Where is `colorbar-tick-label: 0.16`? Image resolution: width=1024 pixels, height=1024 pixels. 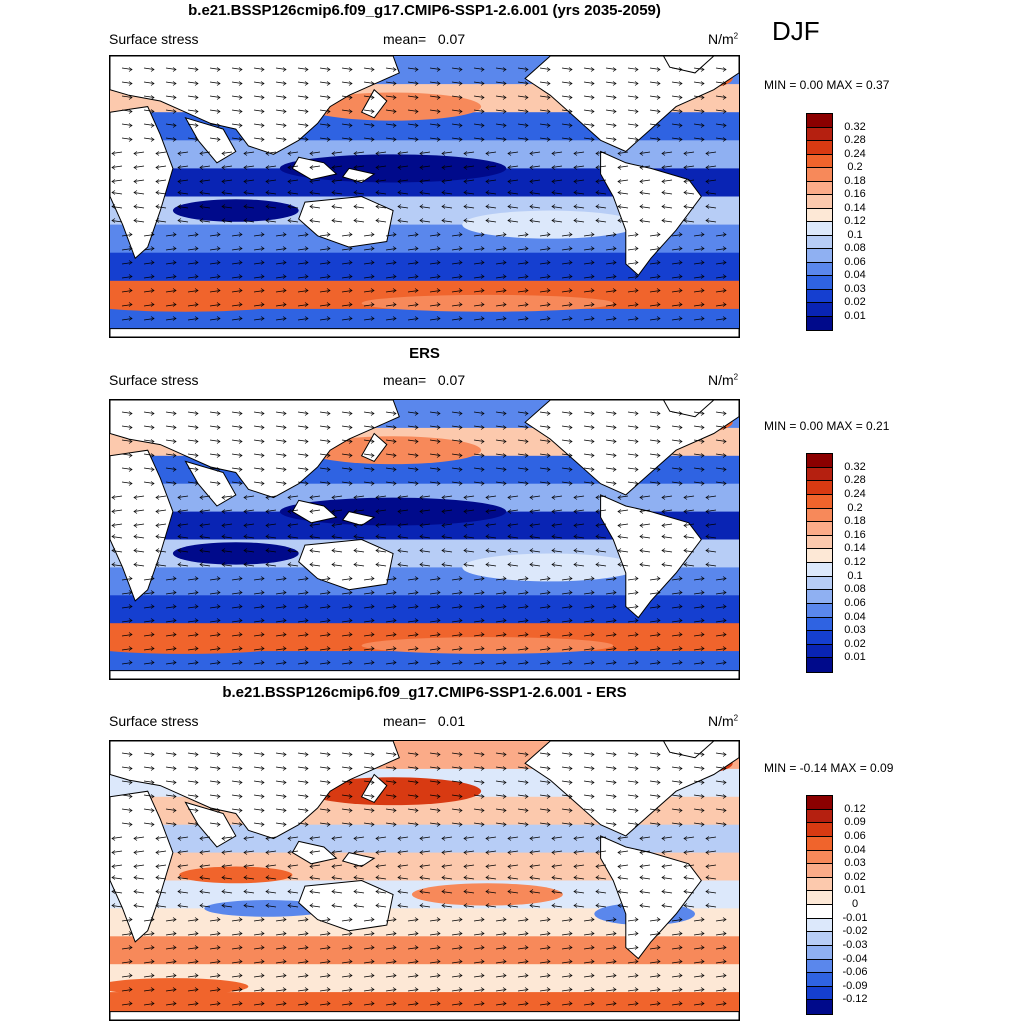
colorbar-tick-label: 0.16 is located at coordinates (855, 194).